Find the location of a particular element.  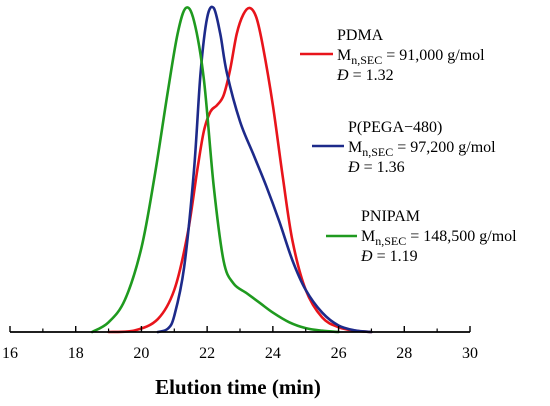

x-tick-label: 28 is located at coordinates (404, 353).